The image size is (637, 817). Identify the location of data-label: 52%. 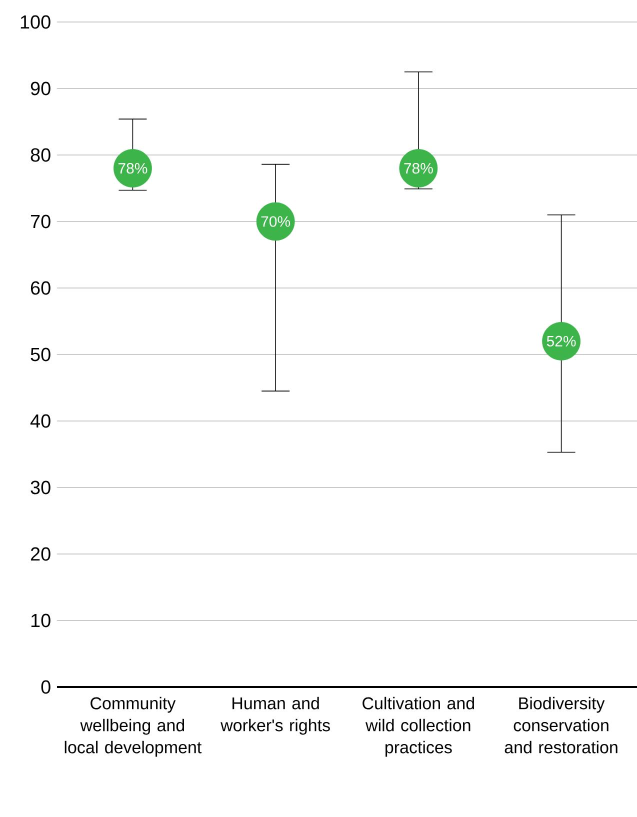
(561, 341).